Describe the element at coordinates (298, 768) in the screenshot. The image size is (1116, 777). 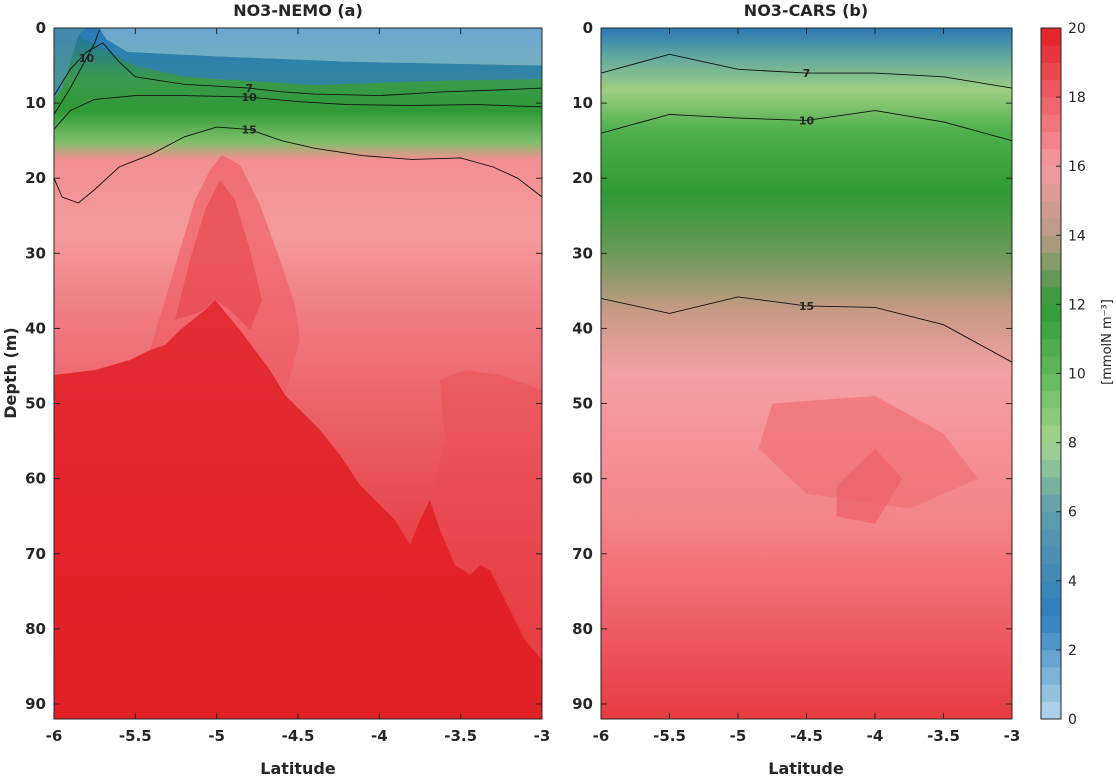
I see `panel-a-xlabel: Latitude` at that location.